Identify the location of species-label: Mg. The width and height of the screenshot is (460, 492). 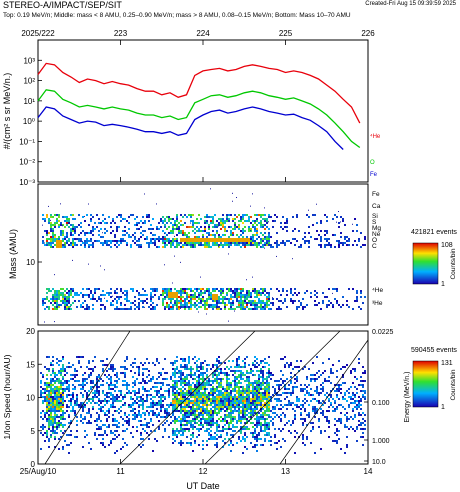
(376, 228).